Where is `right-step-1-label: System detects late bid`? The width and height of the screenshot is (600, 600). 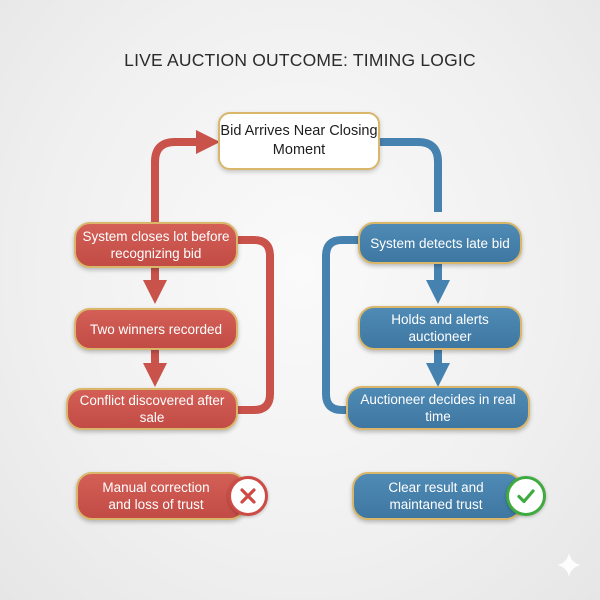
right-step-1-label: System detects late bid is located at coordinates (440, 243).